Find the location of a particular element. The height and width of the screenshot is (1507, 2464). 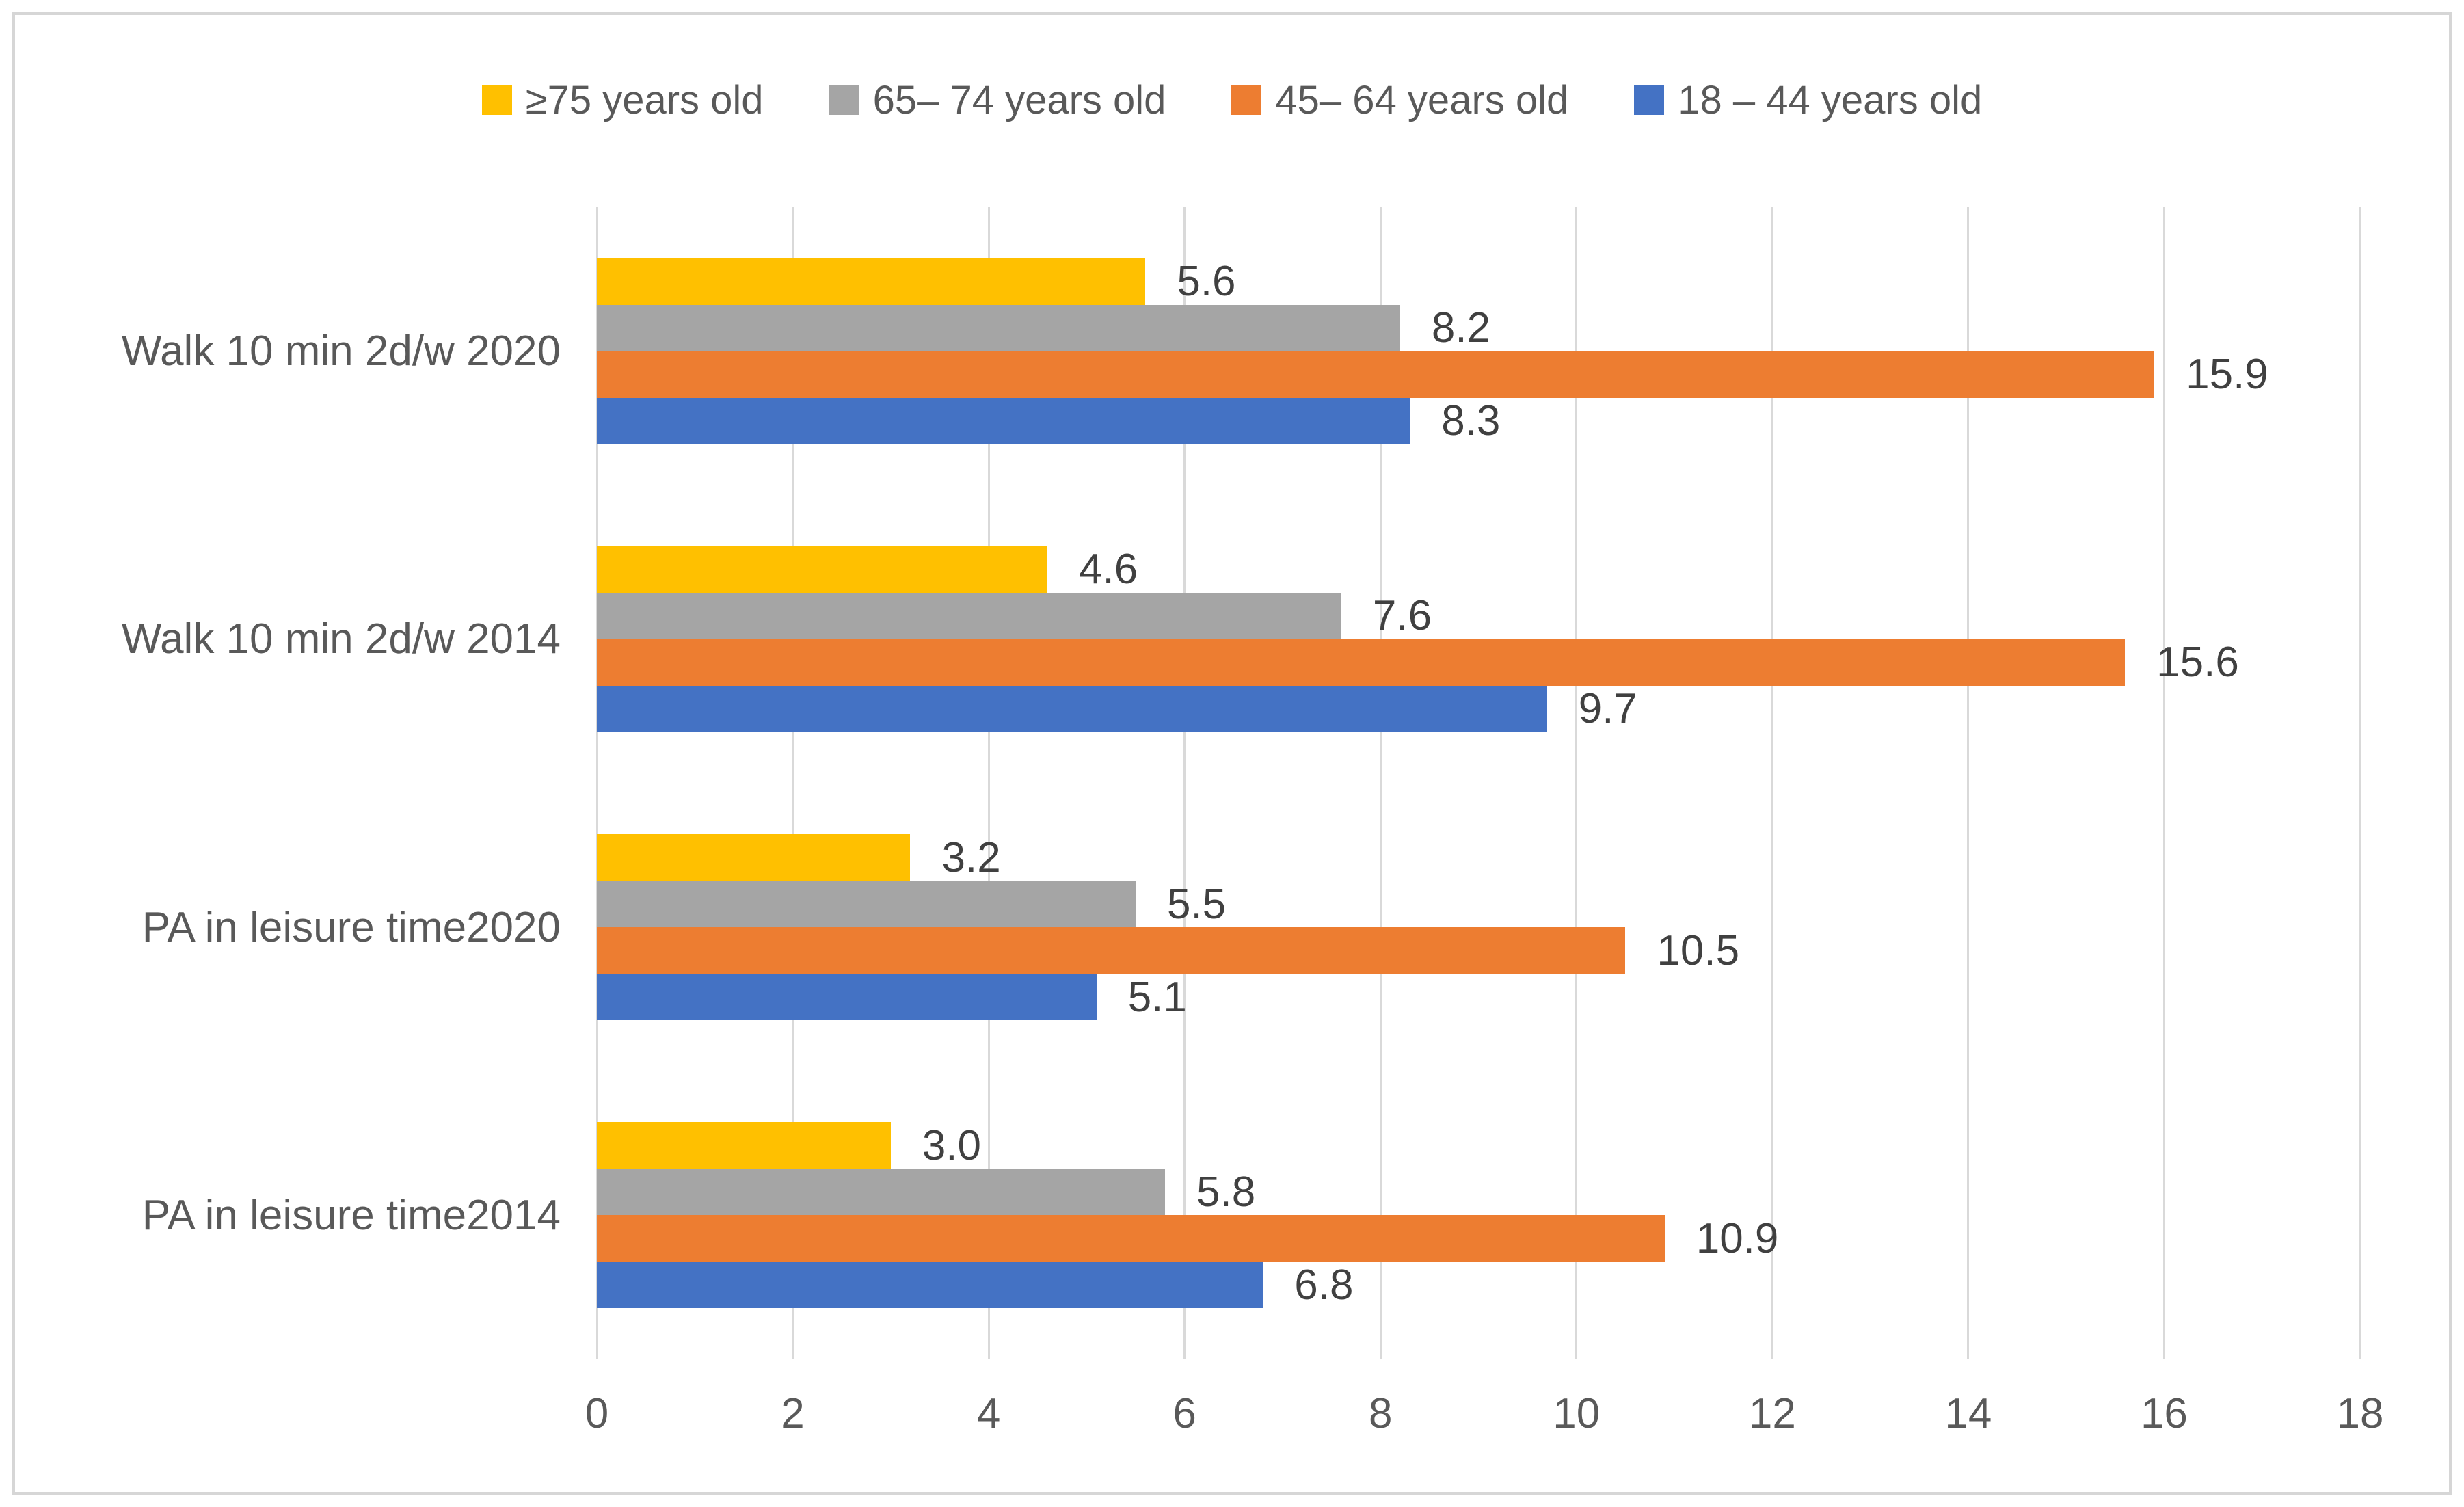

bar-value-label: 4.6 is located at coordinates (1108, 570).